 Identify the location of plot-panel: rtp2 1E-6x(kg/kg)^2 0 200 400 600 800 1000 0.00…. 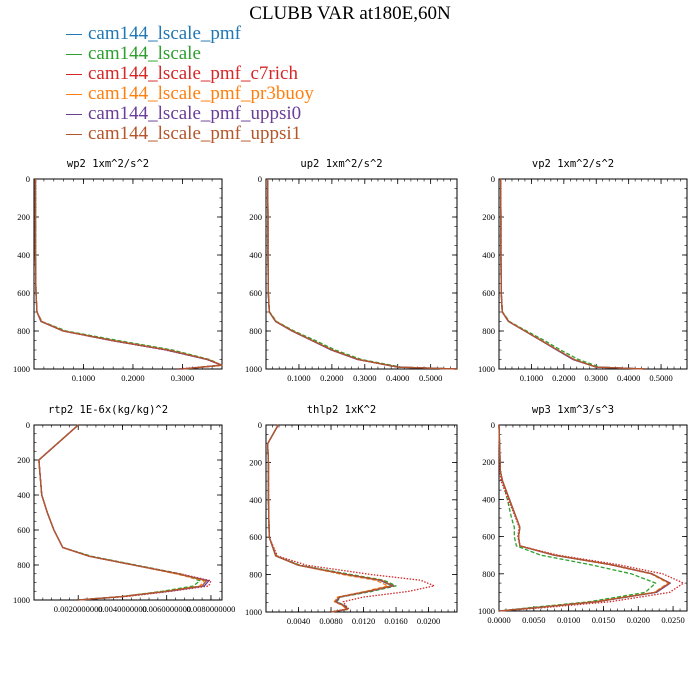
(124, 509).